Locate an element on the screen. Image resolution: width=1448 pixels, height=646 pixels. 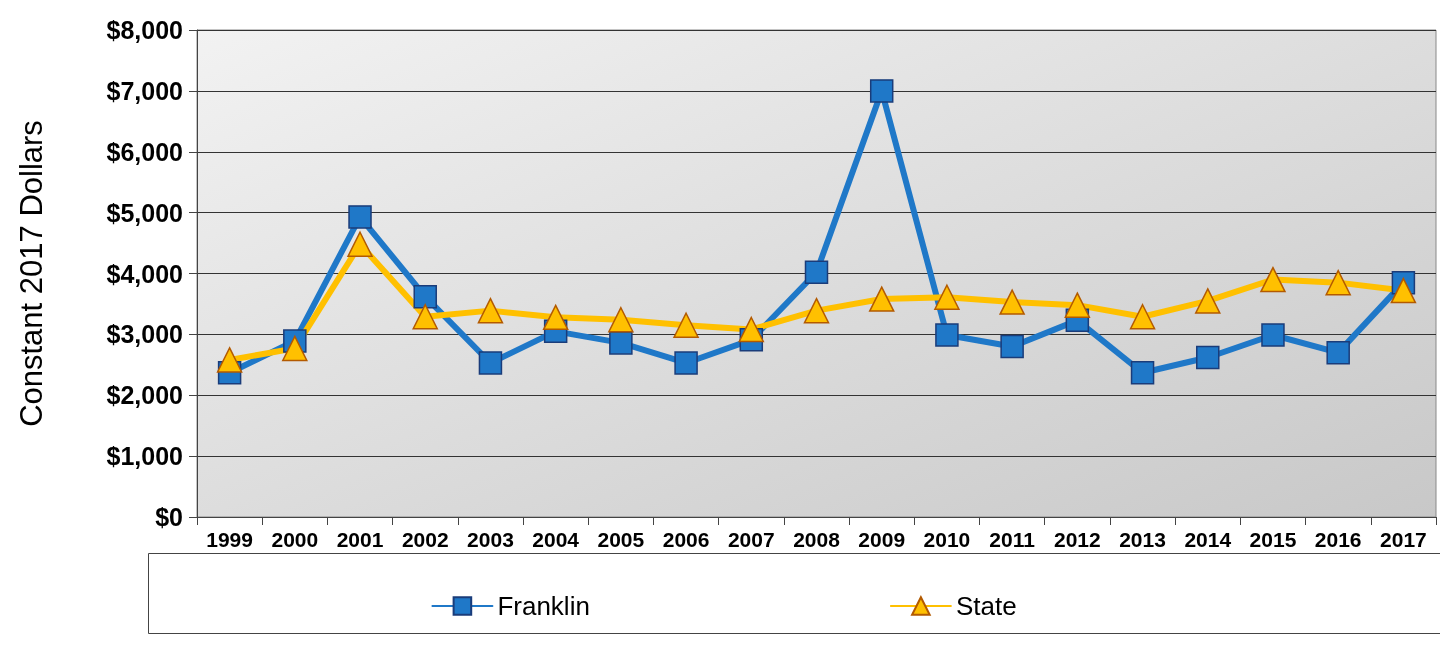
y-tick-label: $7,000 is located at coordinates (144, 90).